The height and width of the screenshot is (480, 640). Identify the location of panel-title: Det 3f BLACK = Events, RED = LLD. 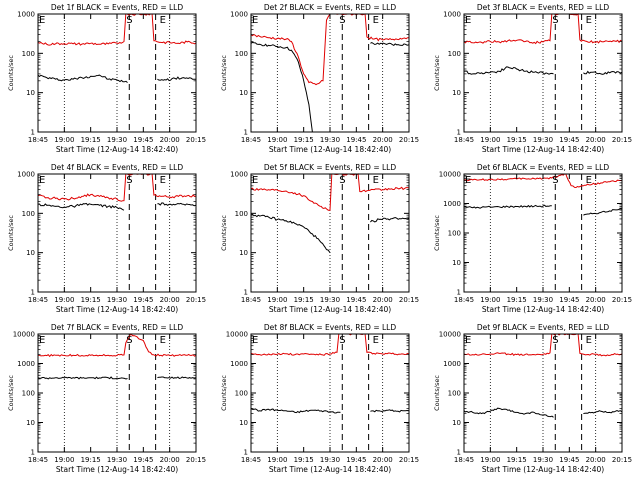
(543, 7).